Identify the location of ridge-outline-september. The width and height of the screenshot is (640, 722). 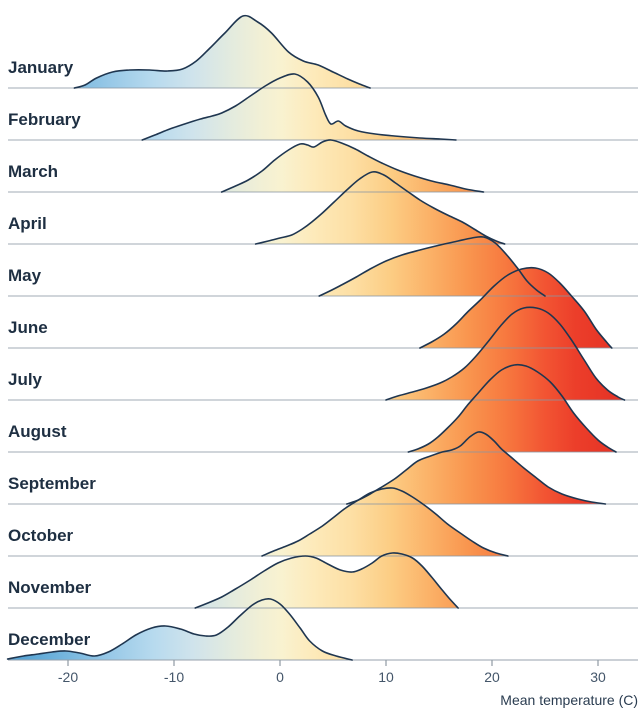
(476, 468).